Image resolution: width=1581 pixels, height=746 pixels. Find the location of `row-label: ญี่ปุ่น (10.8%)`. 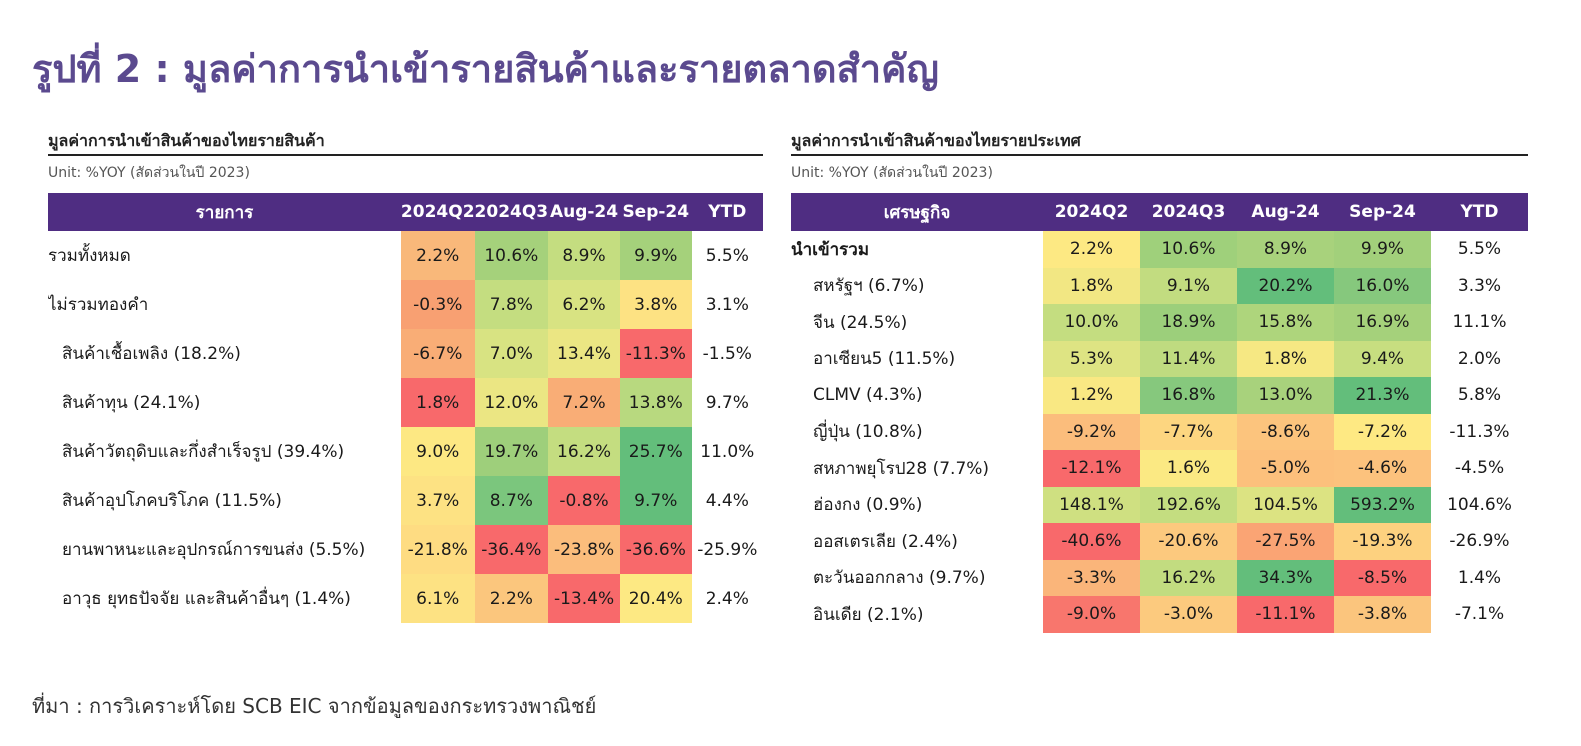

row-label: ญี่ปุ่น (10.8%) is located at coordinates (868, 432).